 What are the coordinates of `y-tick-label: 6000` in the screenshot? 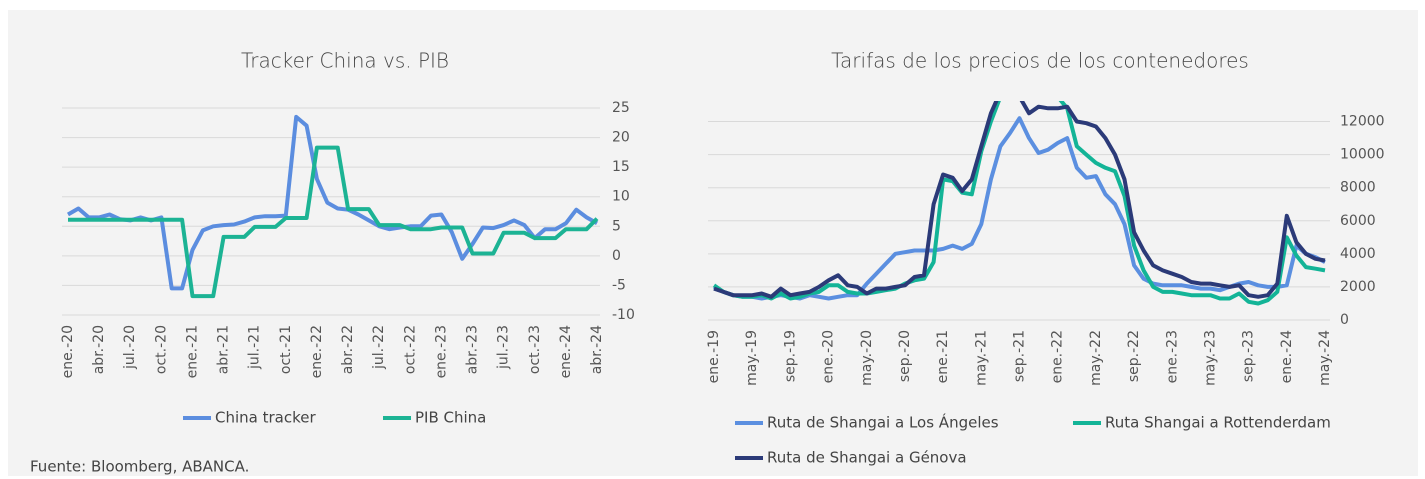 It's located at (1358, 221).